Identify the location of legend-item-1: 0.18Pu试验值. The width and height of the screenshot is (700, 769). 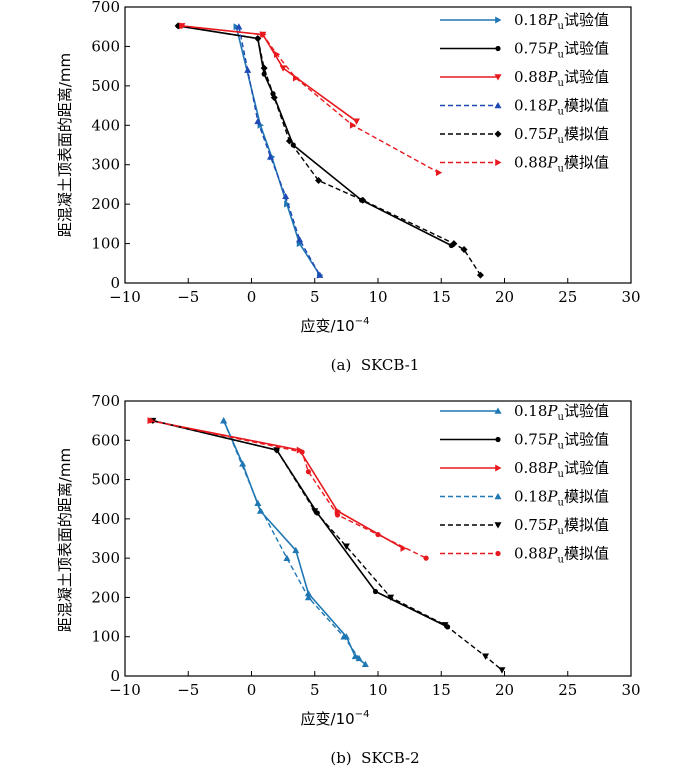
(524, 21).